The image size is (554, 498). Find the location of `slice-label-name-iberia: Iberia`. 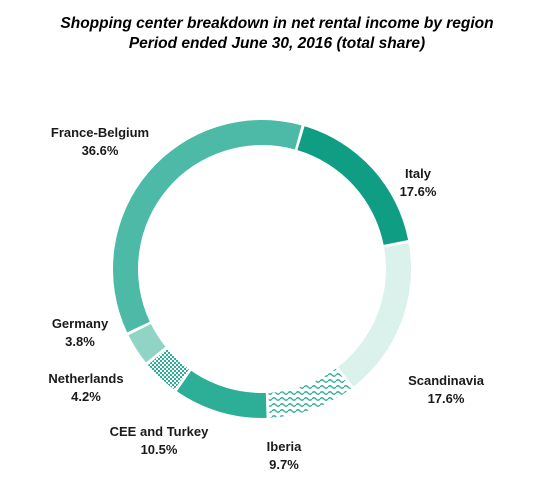

slice-label-name-iberia: Iberia is located at coordinates (284, 446).